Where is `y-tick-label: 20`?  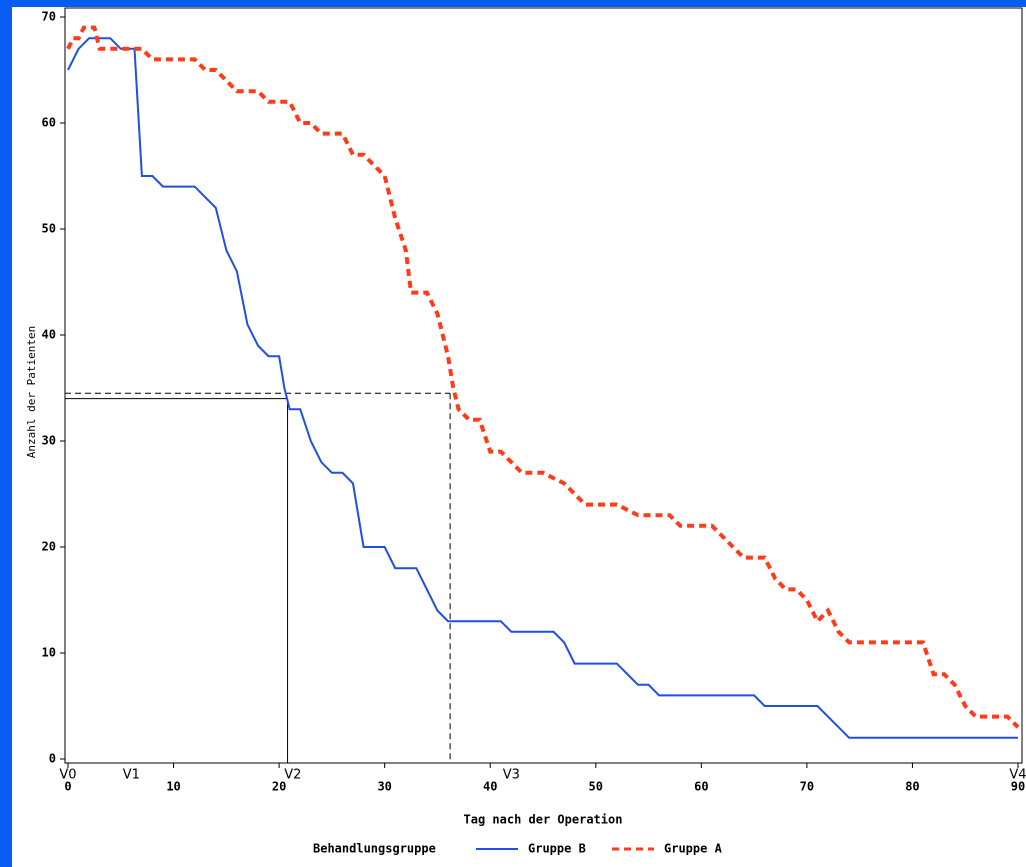 y-tick-label: 20 is located at coordinates (49, 547).